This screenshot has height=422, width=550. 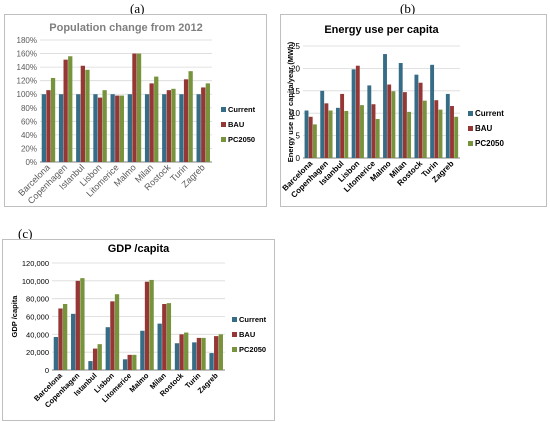 I want to click on bar-pc2050-zagreb, so click(x=207, y=122).